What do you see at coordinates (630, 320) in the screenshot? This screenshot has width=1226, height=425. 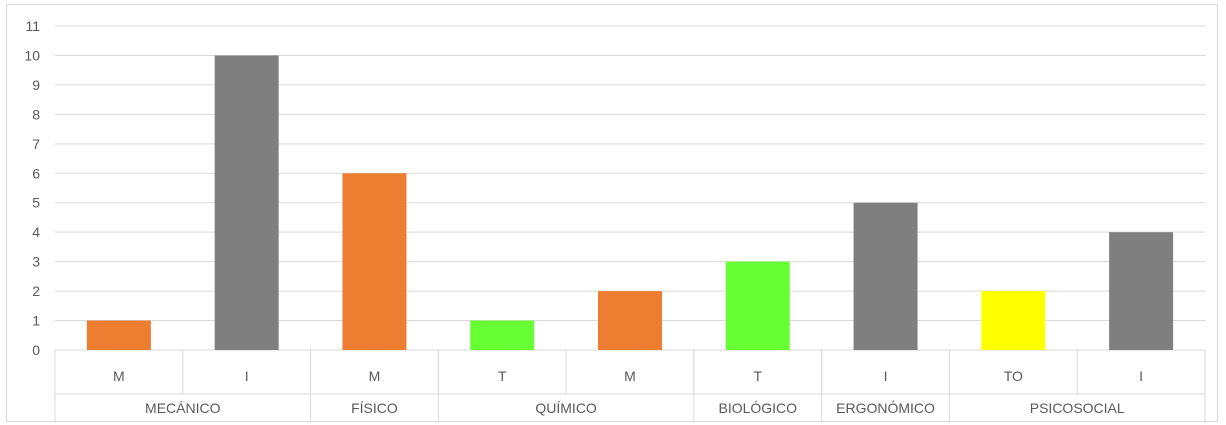 I see `bar-químico-m` at bounding box center [630, 320].